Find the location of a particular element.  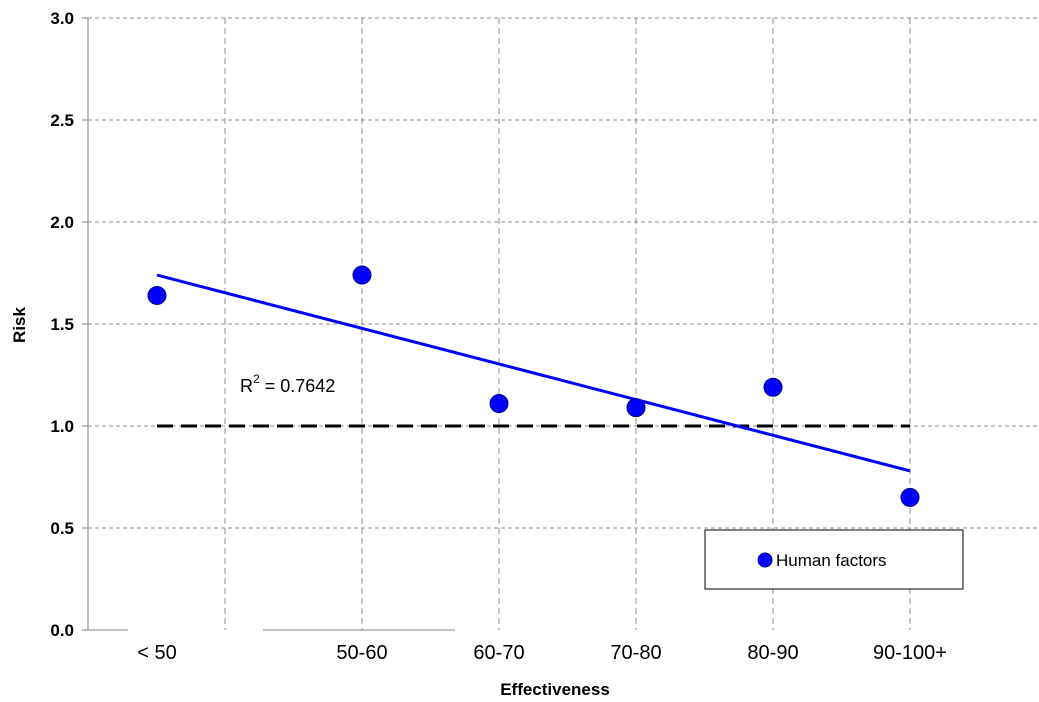

y-tick-label: 3.0 is located at coordinates (62, 18).